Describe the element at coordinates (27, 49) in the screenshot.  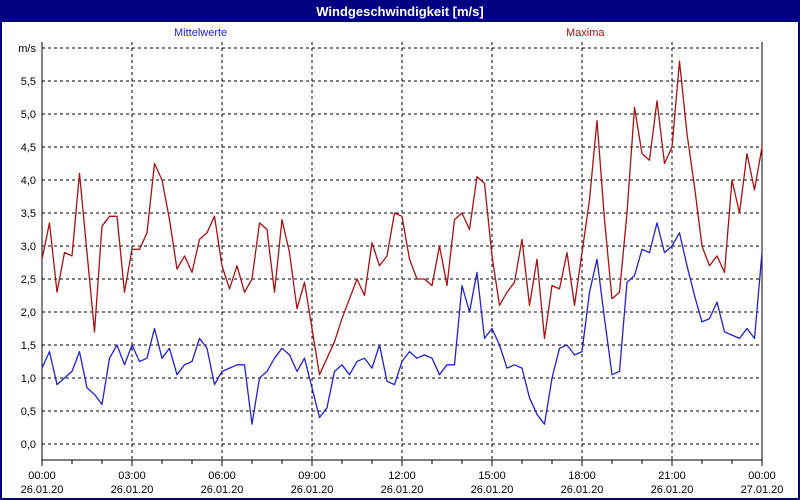
I see `y-axis-unit-label: m/s` at that location.